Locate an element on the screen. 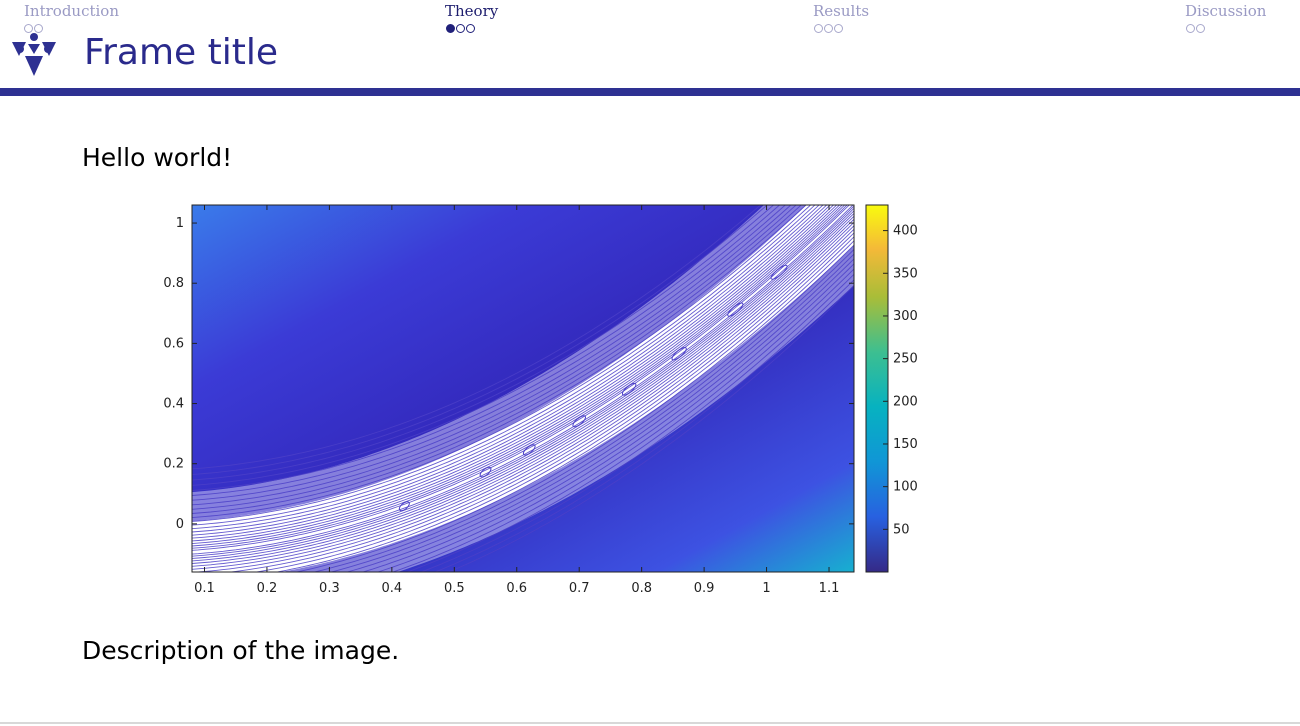  x-tick-label: 1.1 is located at coordinates (829, 588).